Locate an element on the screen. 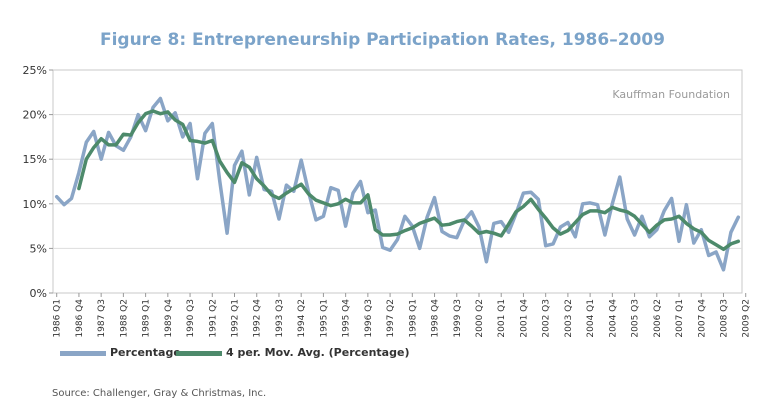  x-tick-label: 1986 Q1 is located at coordinates (58, 318).